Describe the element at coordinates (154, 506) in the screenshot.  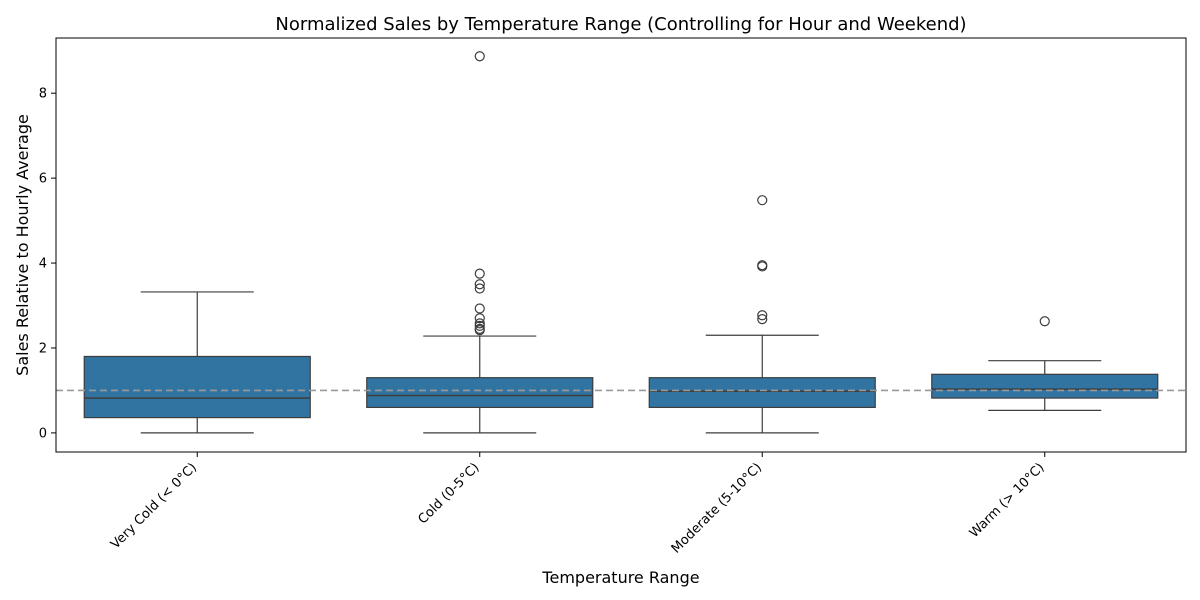
I see `x-tick-label: Very Cold (< 0°C)` at that location.